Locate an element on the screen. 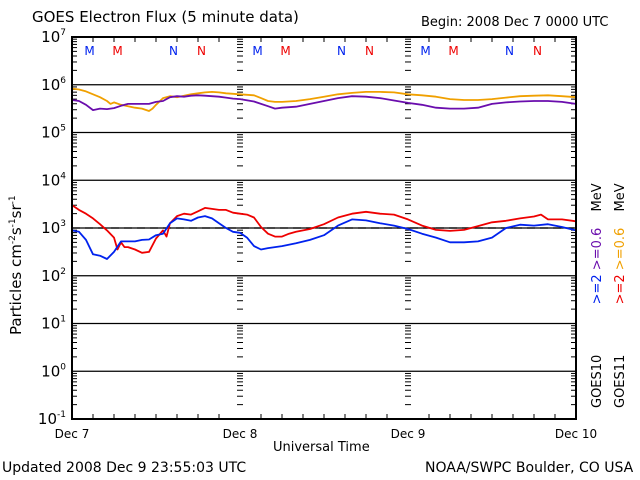 The width and height of the screenshot is (640, 480). legend-goes11-ch1: >=2 is located at coordinates (620, 289).